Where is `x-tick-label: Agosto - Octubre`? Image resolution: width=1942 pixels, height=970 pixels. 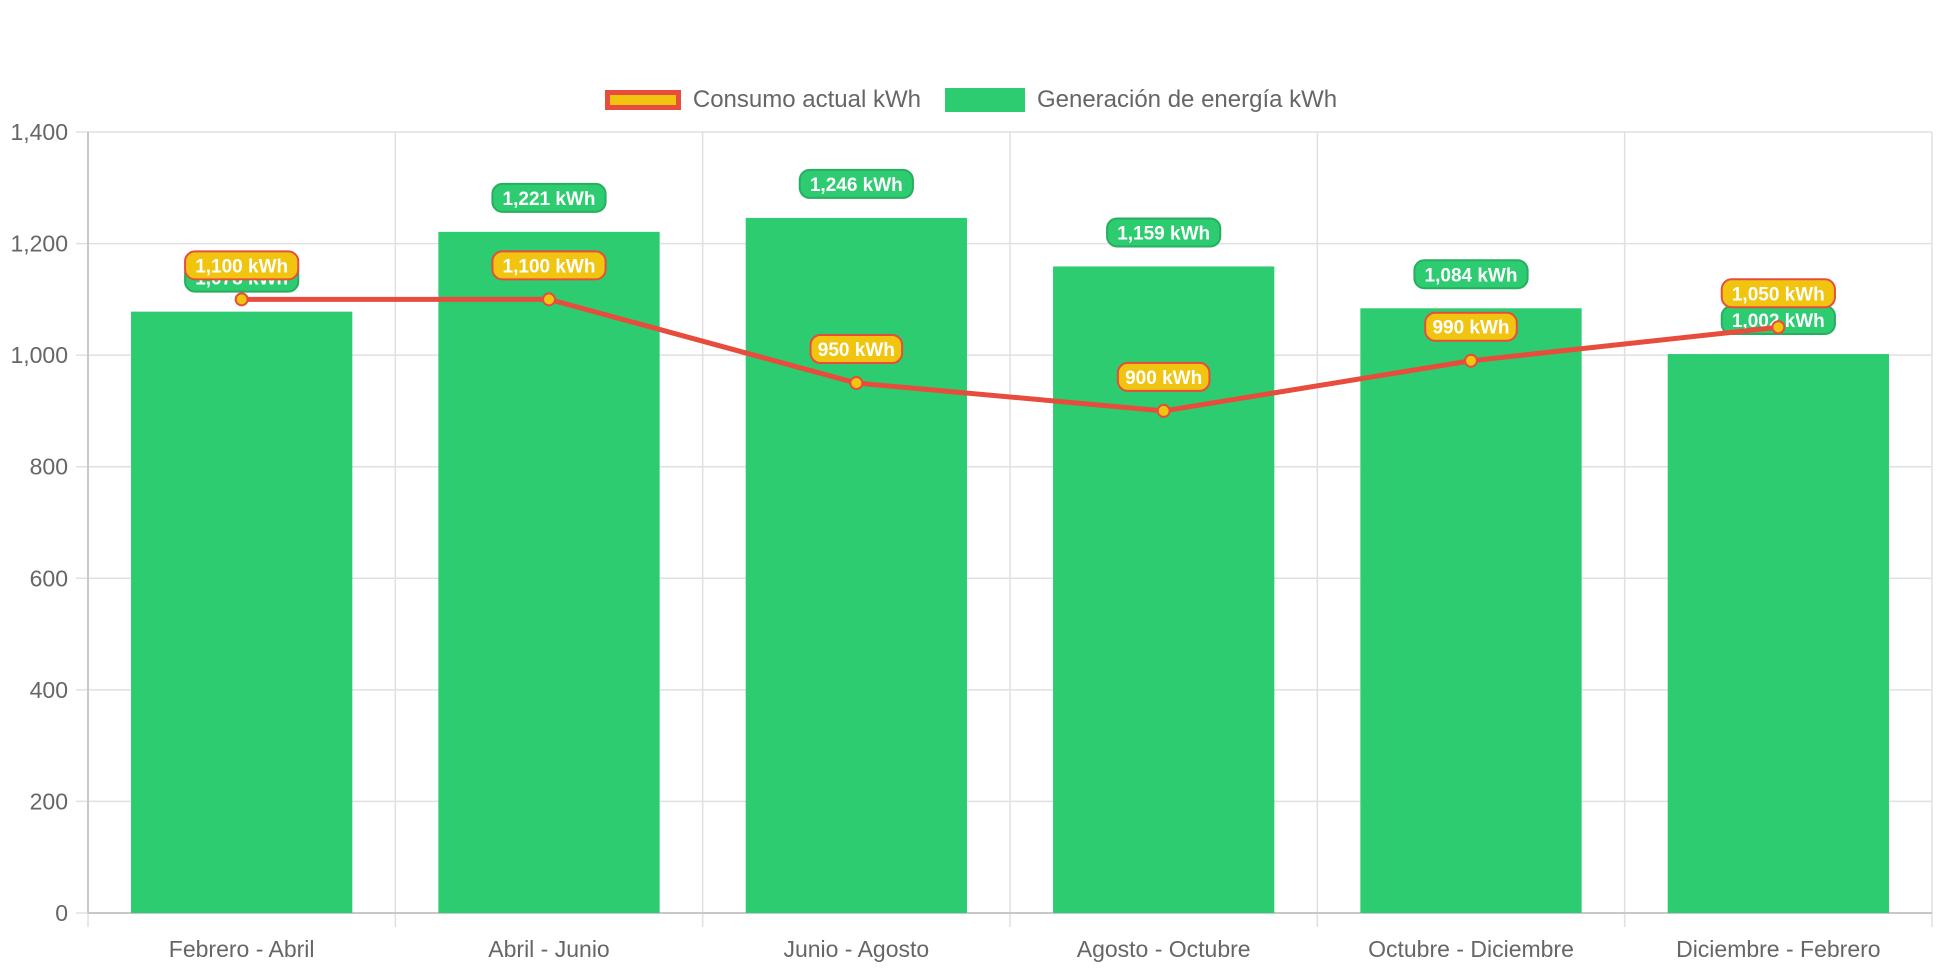
x-tick-label: Agosto - Octubre is located at coordinates (1164, 949).